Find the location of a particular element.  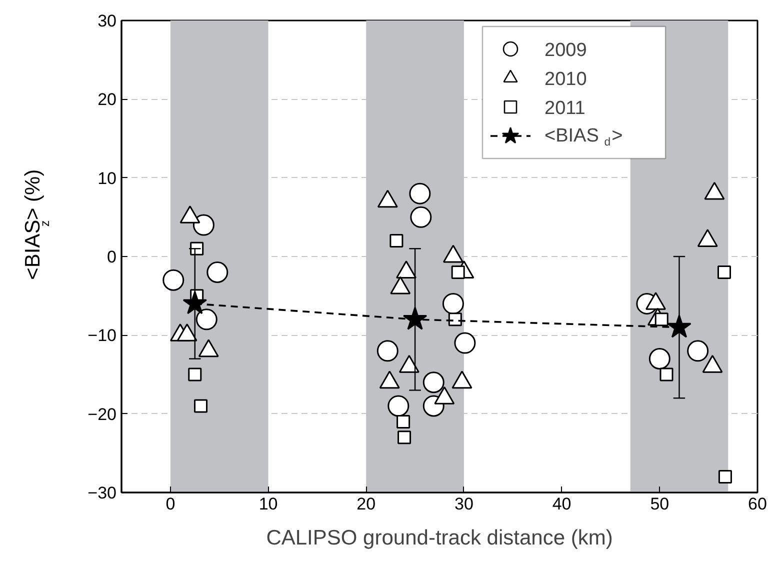

x-tick-label: 10 is located at coordinates (268, 504).